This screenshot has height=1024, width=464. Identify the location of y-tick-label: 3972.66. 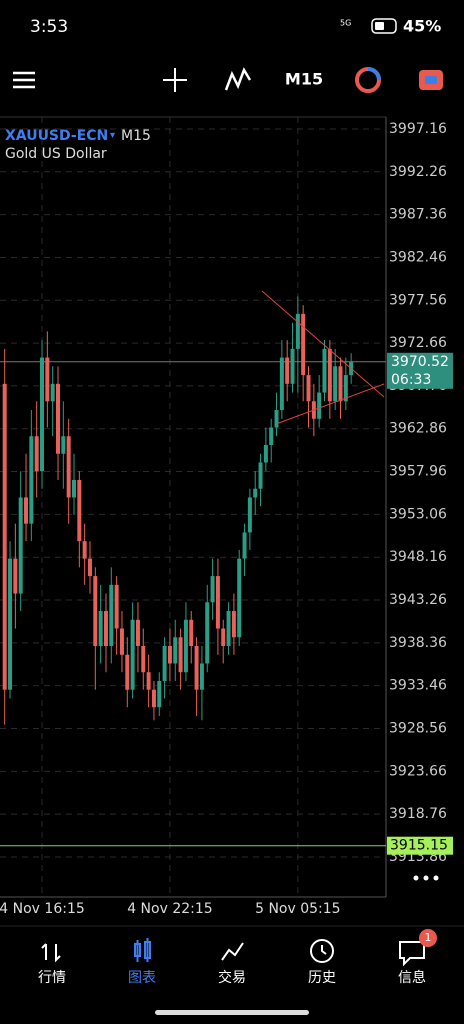
(418, 343).